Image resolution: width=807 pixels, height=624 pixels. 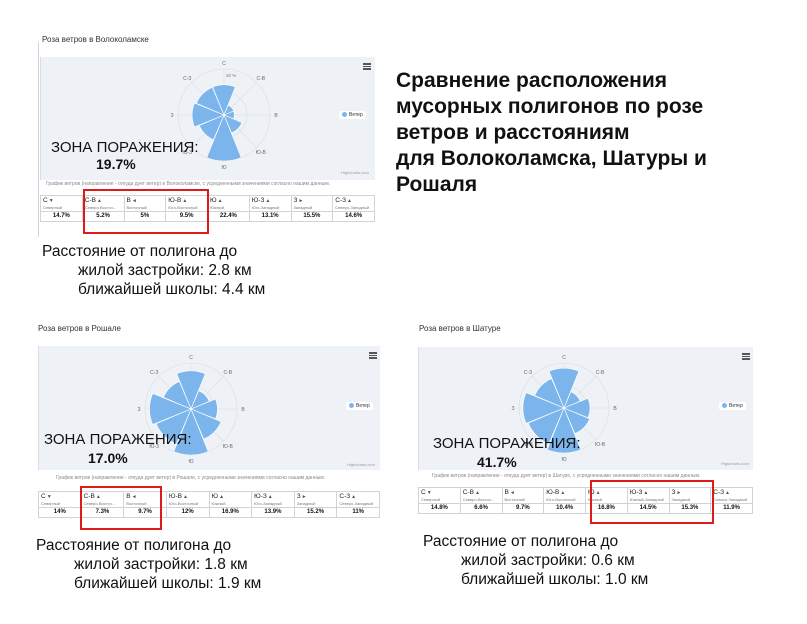 I want to click on table-header-cell: Ю-В▲ Юго-Восточный, so click(x=564, y=495).